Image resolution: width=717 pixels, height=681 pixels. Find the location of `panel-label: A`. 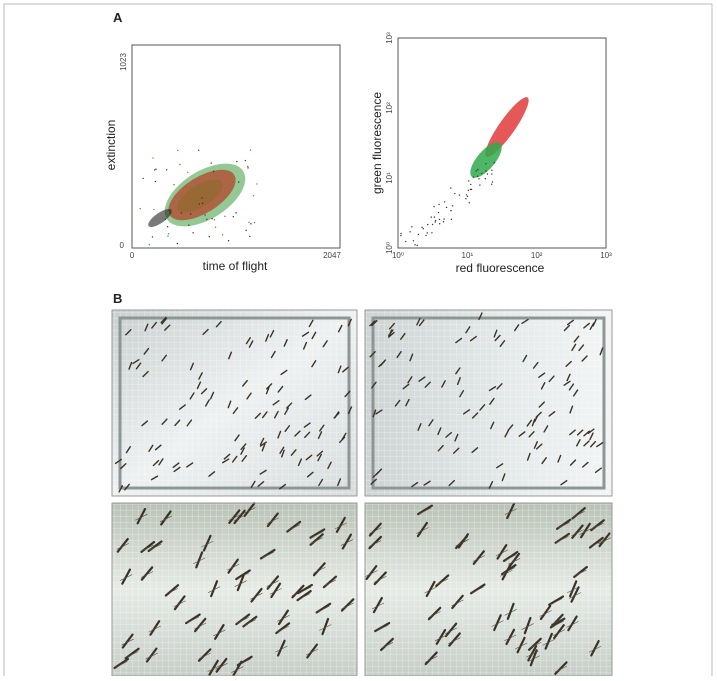

panel-label: A is located at coordinates (118, 17).